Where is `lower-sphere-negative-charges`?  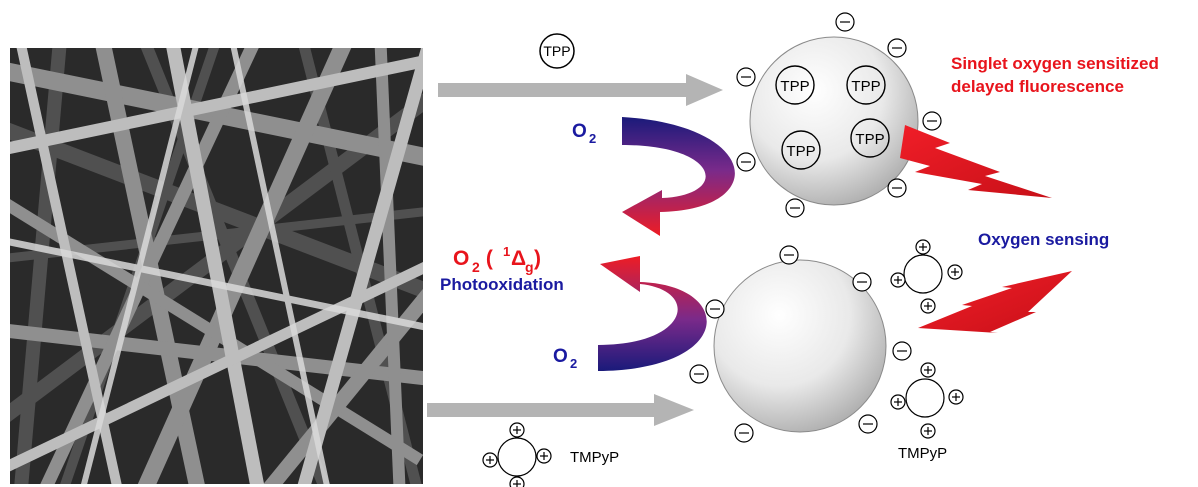
lower-sphere-negative-charges is located at coordinates (800, 344).